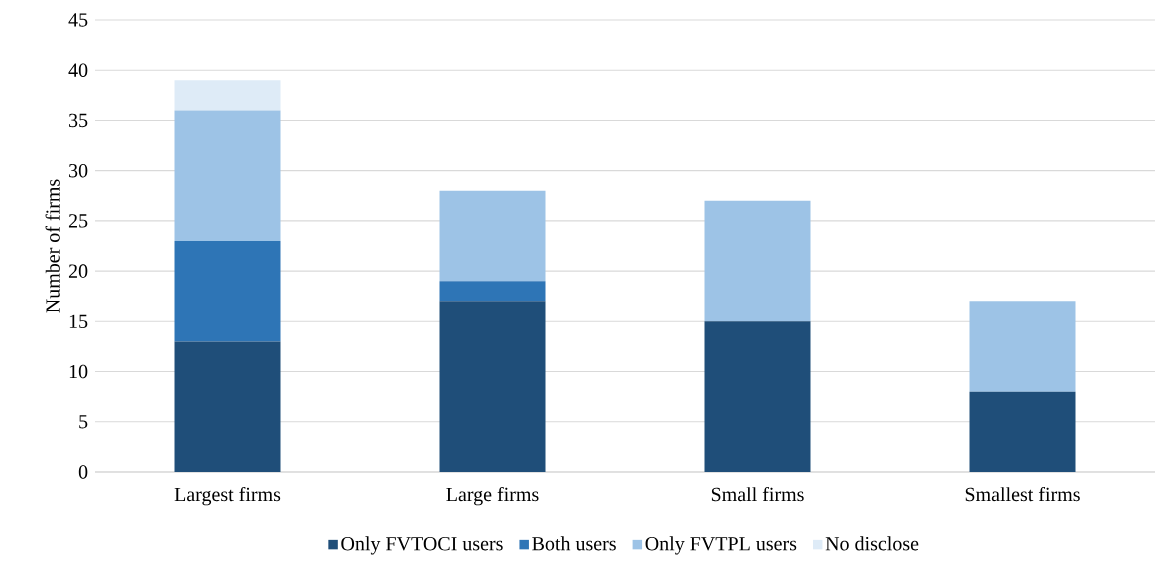 This screenshot has width=1164, height=577. Describe the element at coordinates (78, 170) in the screenshot. I see `y-tick-label: 30` at that location.